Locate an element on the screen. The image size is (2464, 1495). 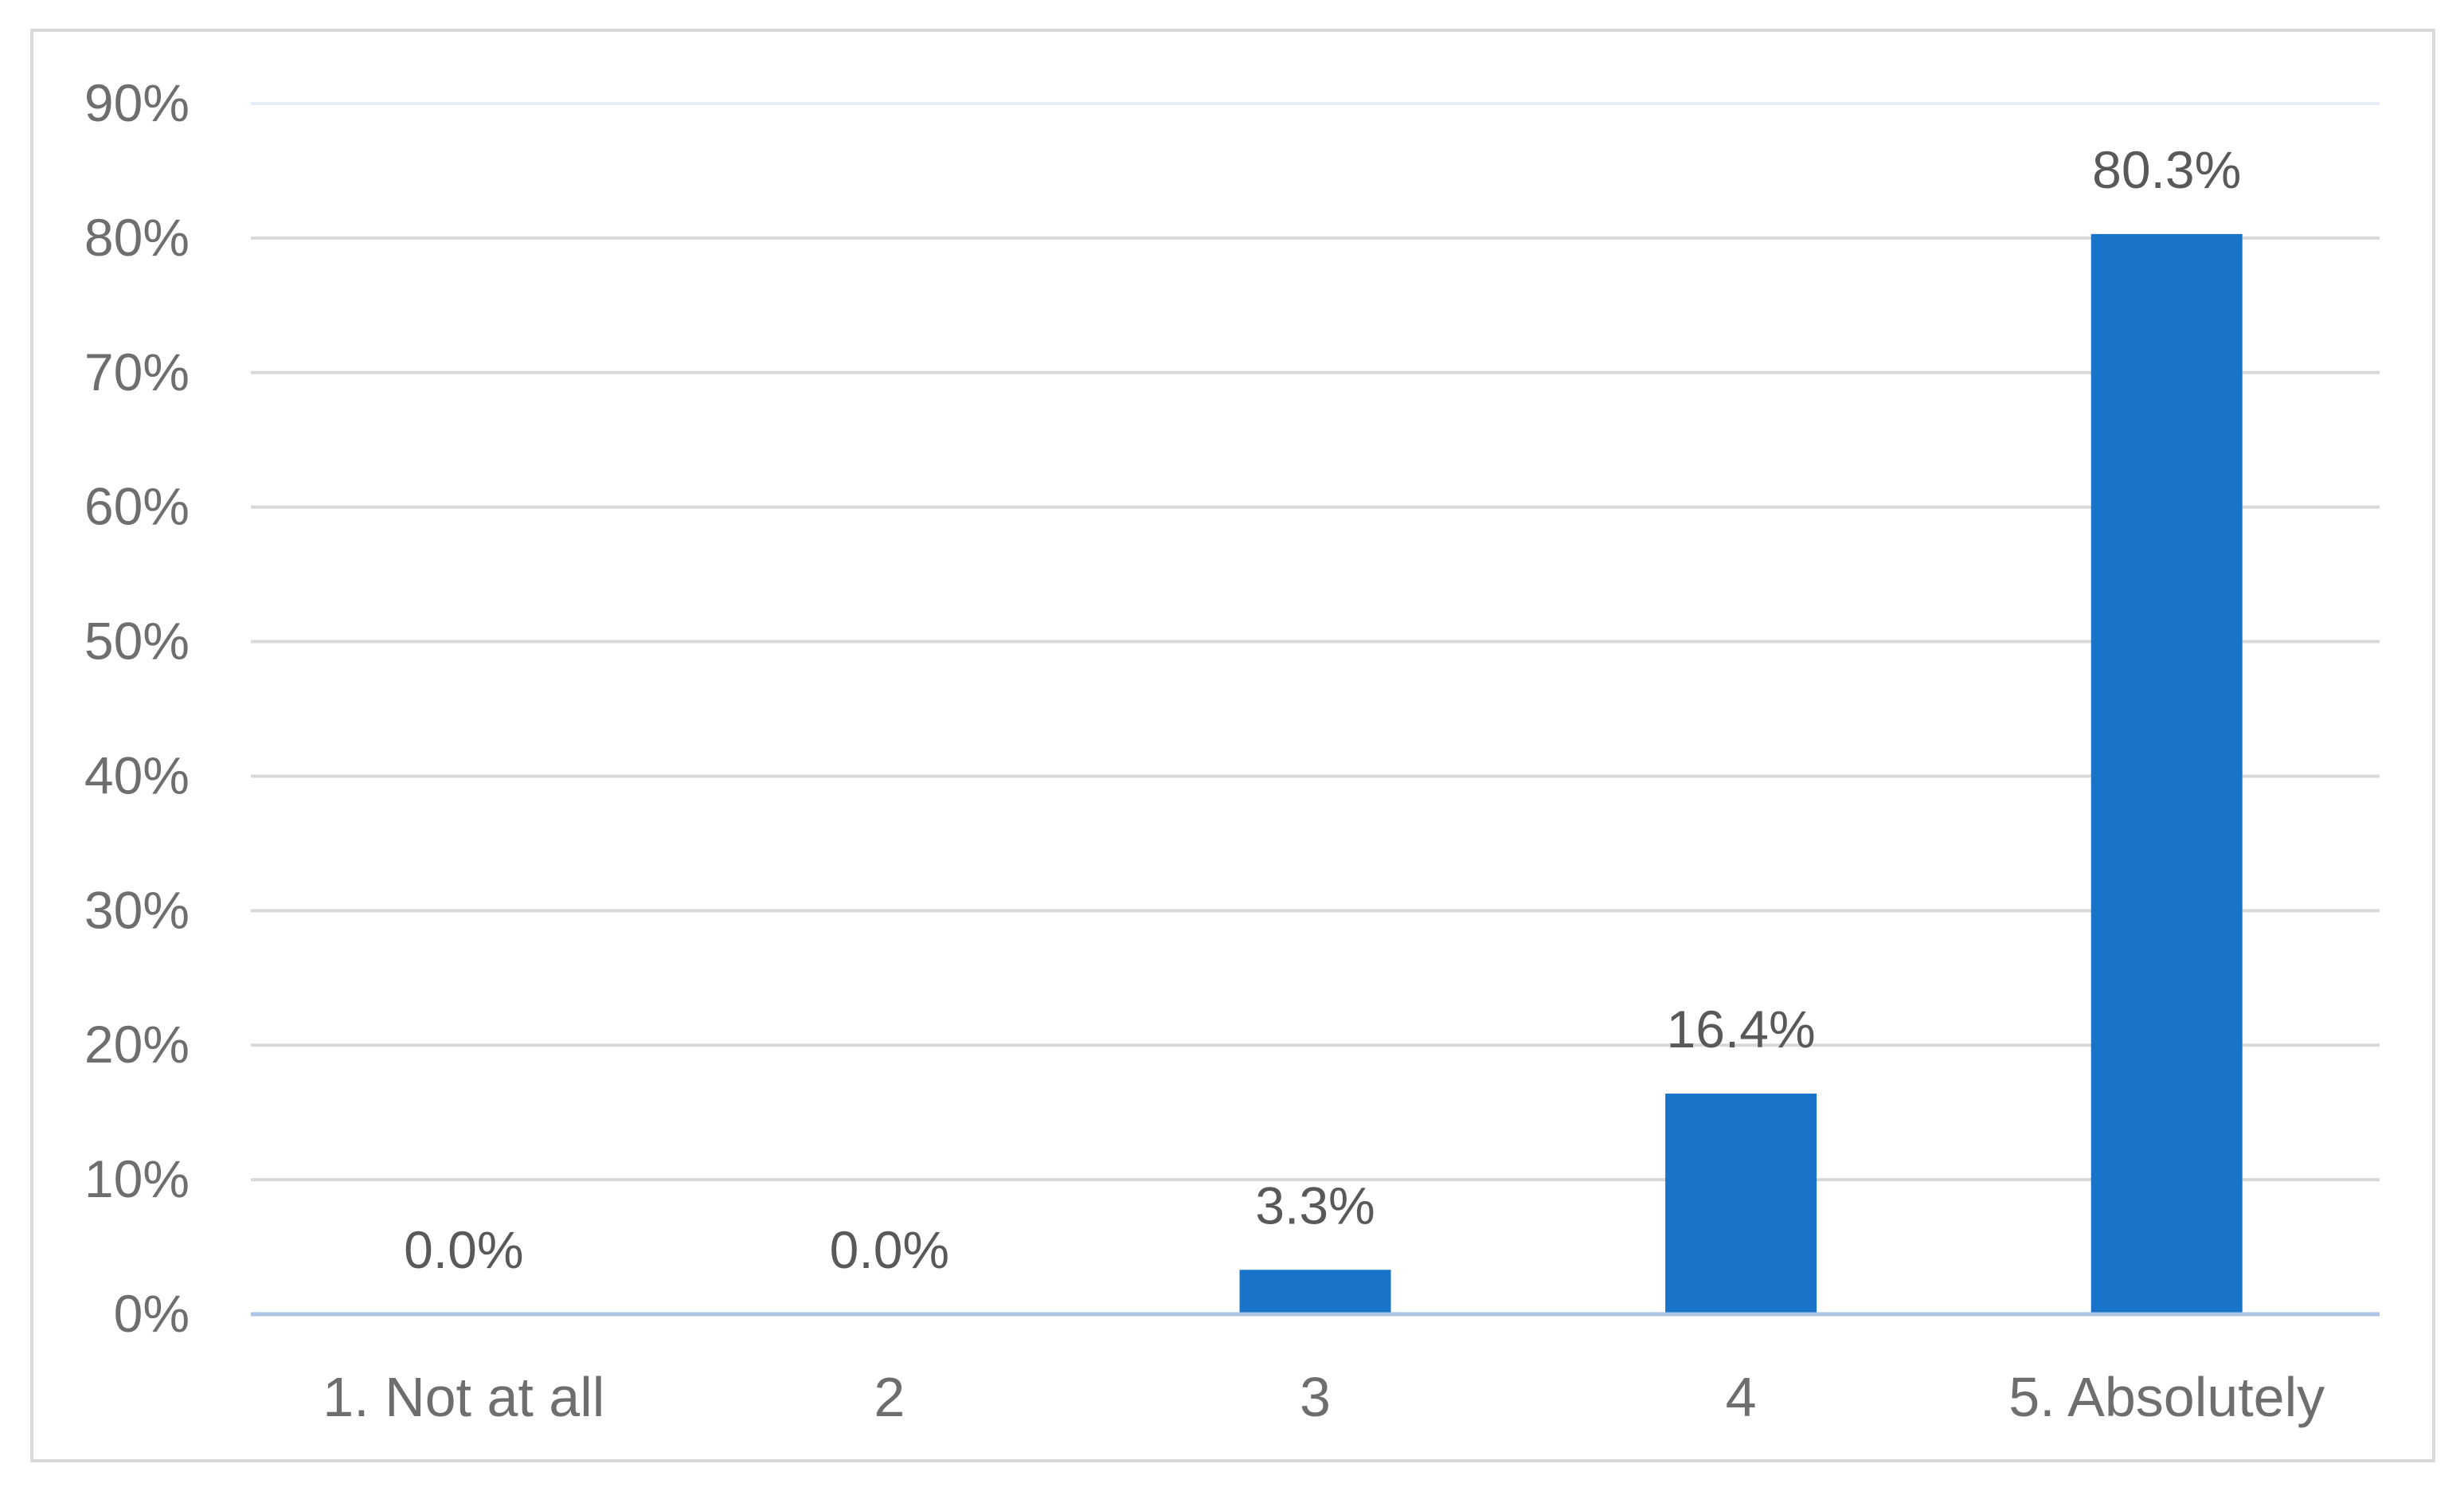
x-tick-label: 5. Absolutely is located at coordinates (2166, 1397).